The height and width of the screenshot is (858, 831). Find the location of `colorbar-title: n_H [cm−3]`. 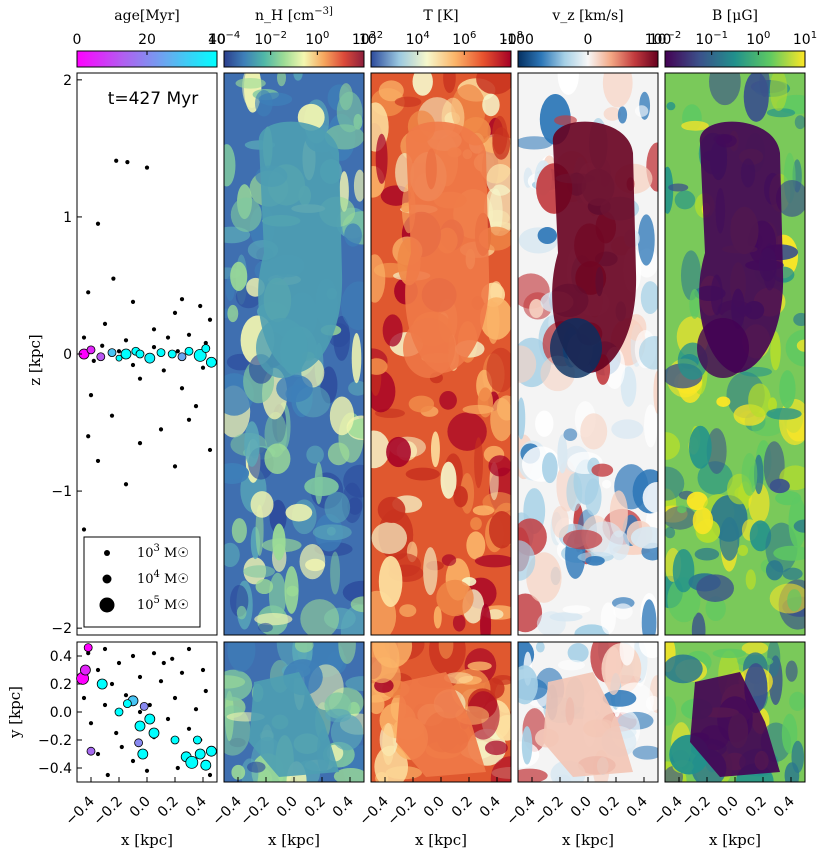

colorbar-title: n_H [cm−3] is located at coordinates (294, 15).